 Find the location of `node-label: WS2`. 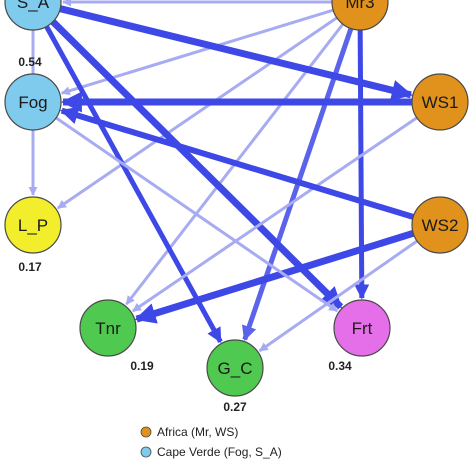

node-label: WS2 is located at coordinates (440, 225).